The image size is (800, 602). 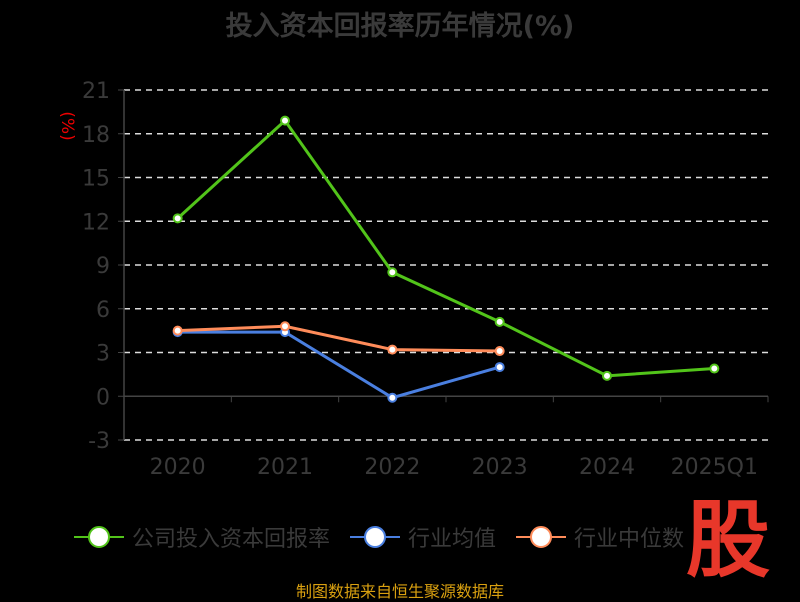 I want to click on y-tick-label: -3, so click(x=99, y=441).